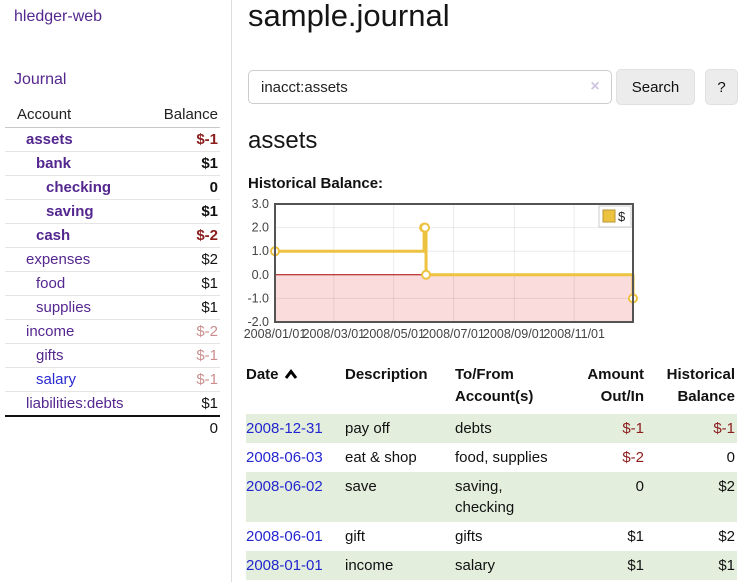 Image resolution: width=742 pixels, height=582 pixels. I want to click on header-accounts: To/From Account(s), so click(494, 385).